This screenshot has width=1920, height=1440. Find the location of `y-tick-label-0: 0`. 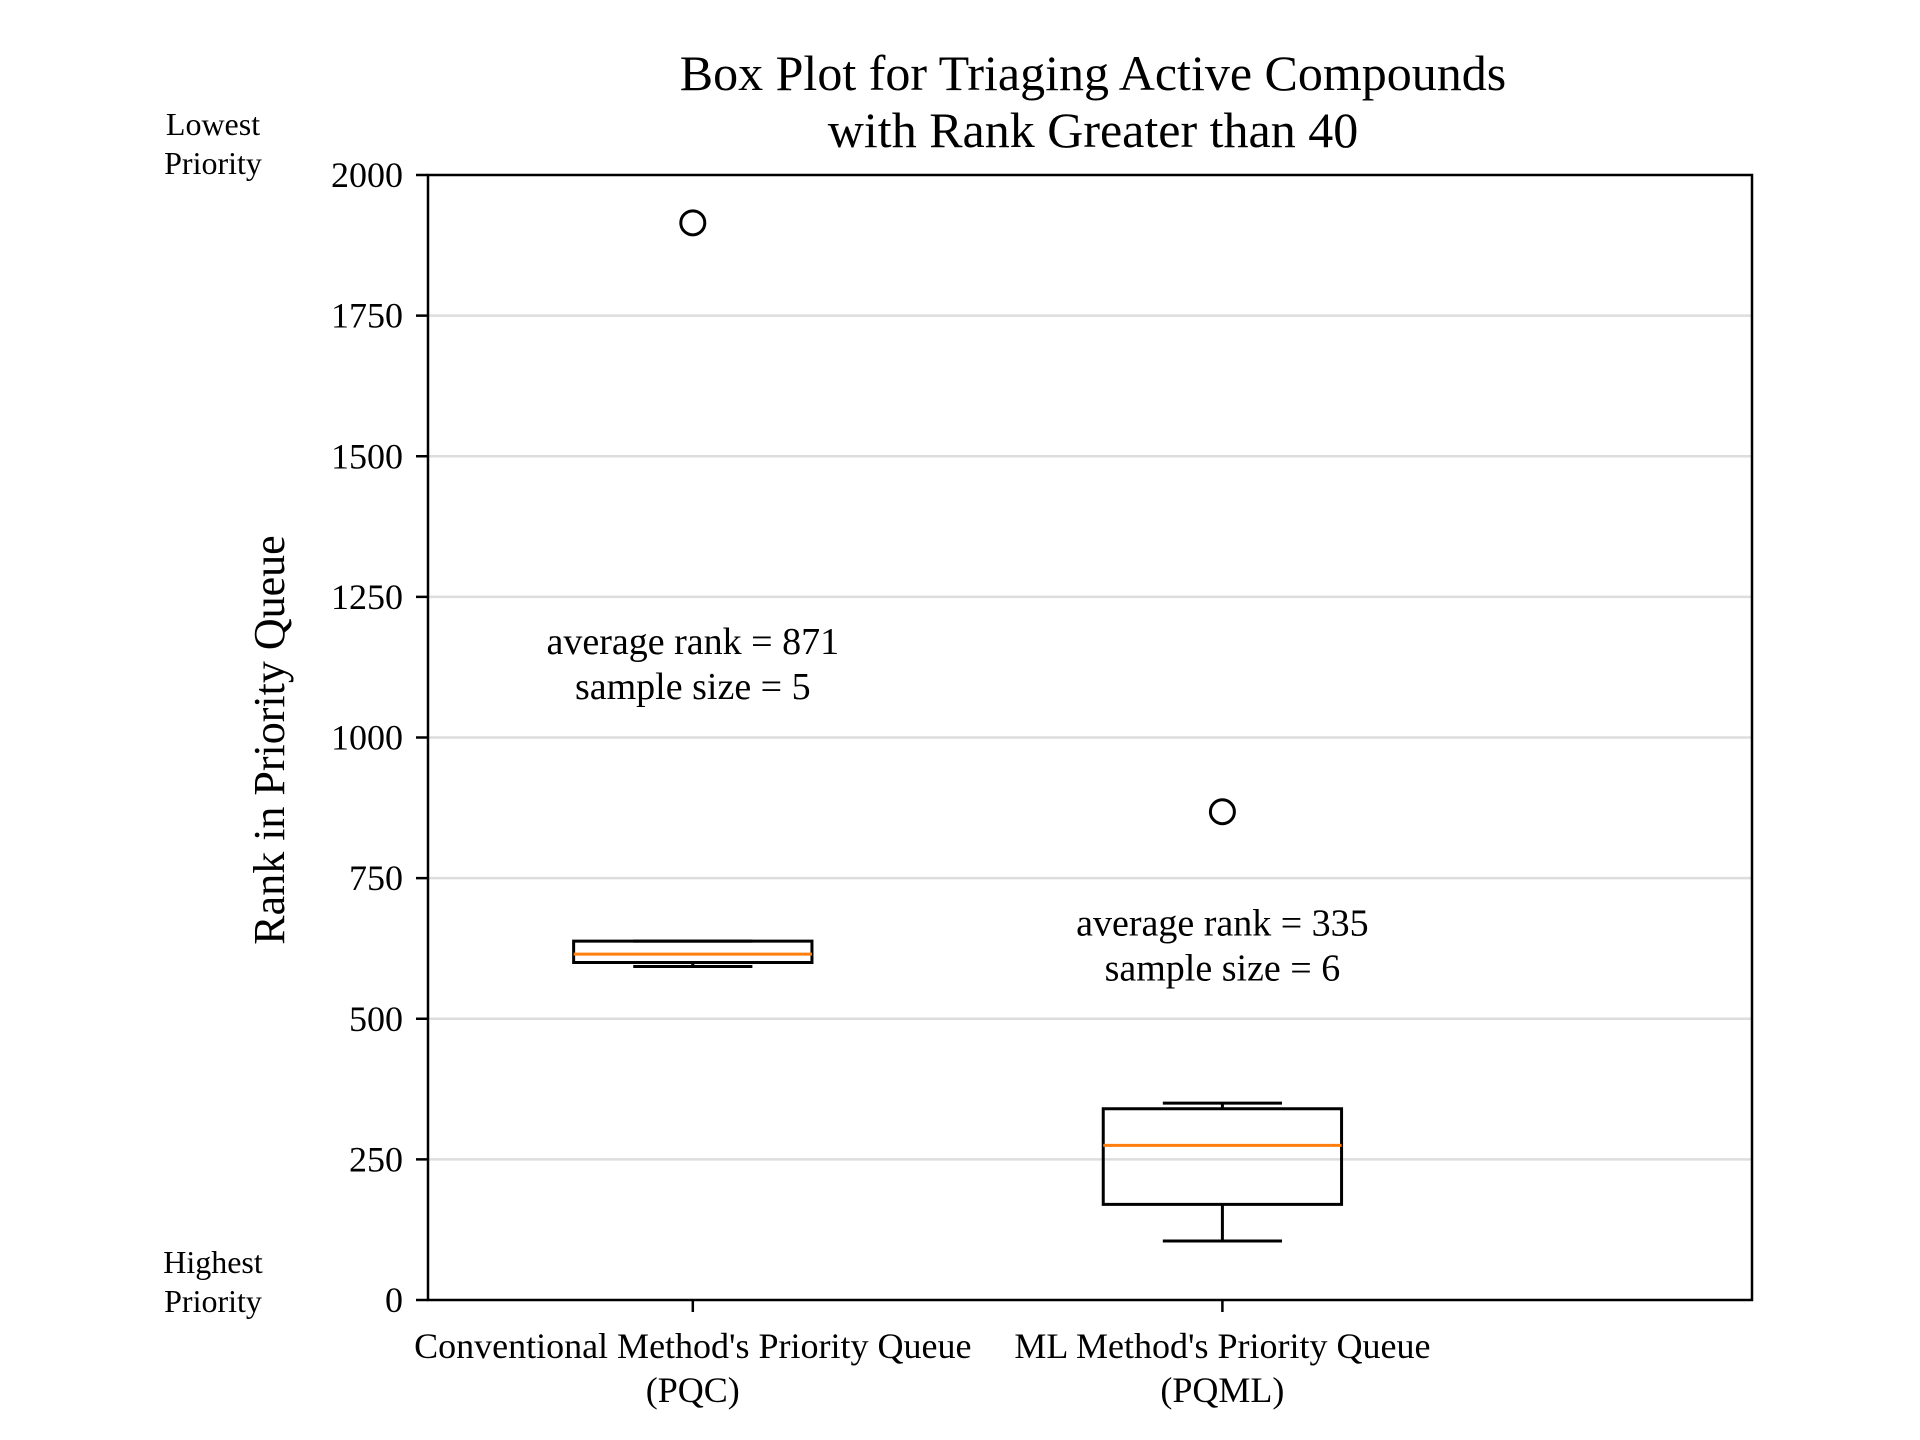

y-tick-label-0: 0 is located at coordinates (394, 1300).